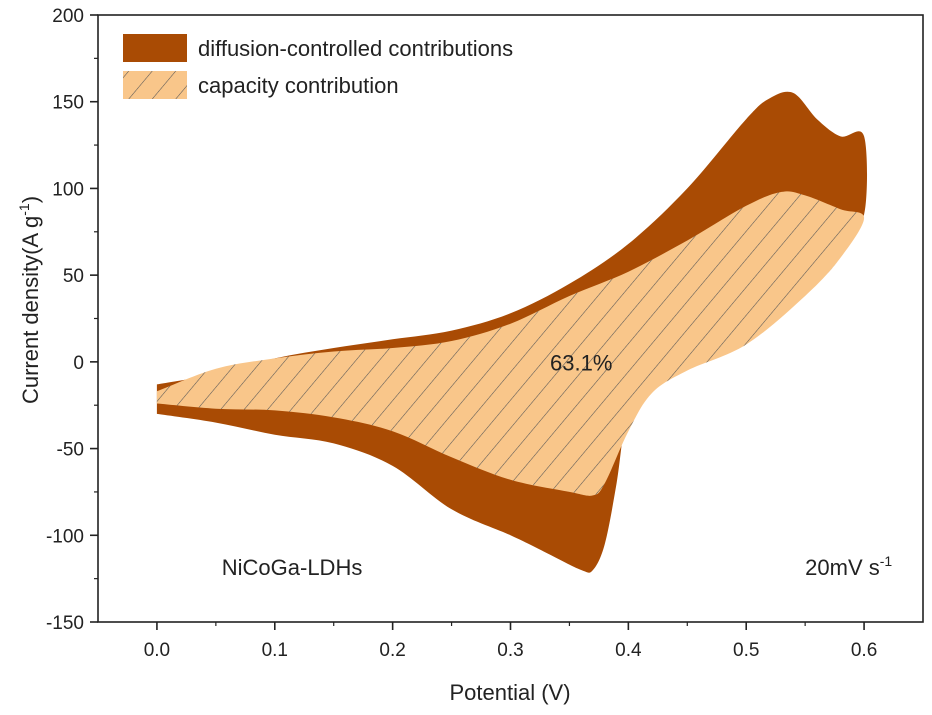 The height and width of the screenshot is (715, 932). I want to click on y-axis-title: Current density(A g-1), so click(29, 300).